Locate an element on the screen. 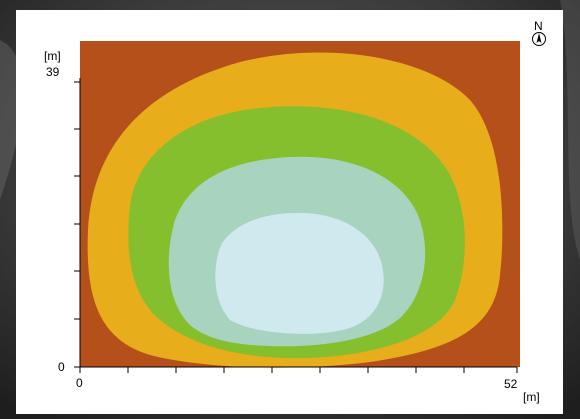  north-arrow-icon: N is located at coordinates (539, 35).